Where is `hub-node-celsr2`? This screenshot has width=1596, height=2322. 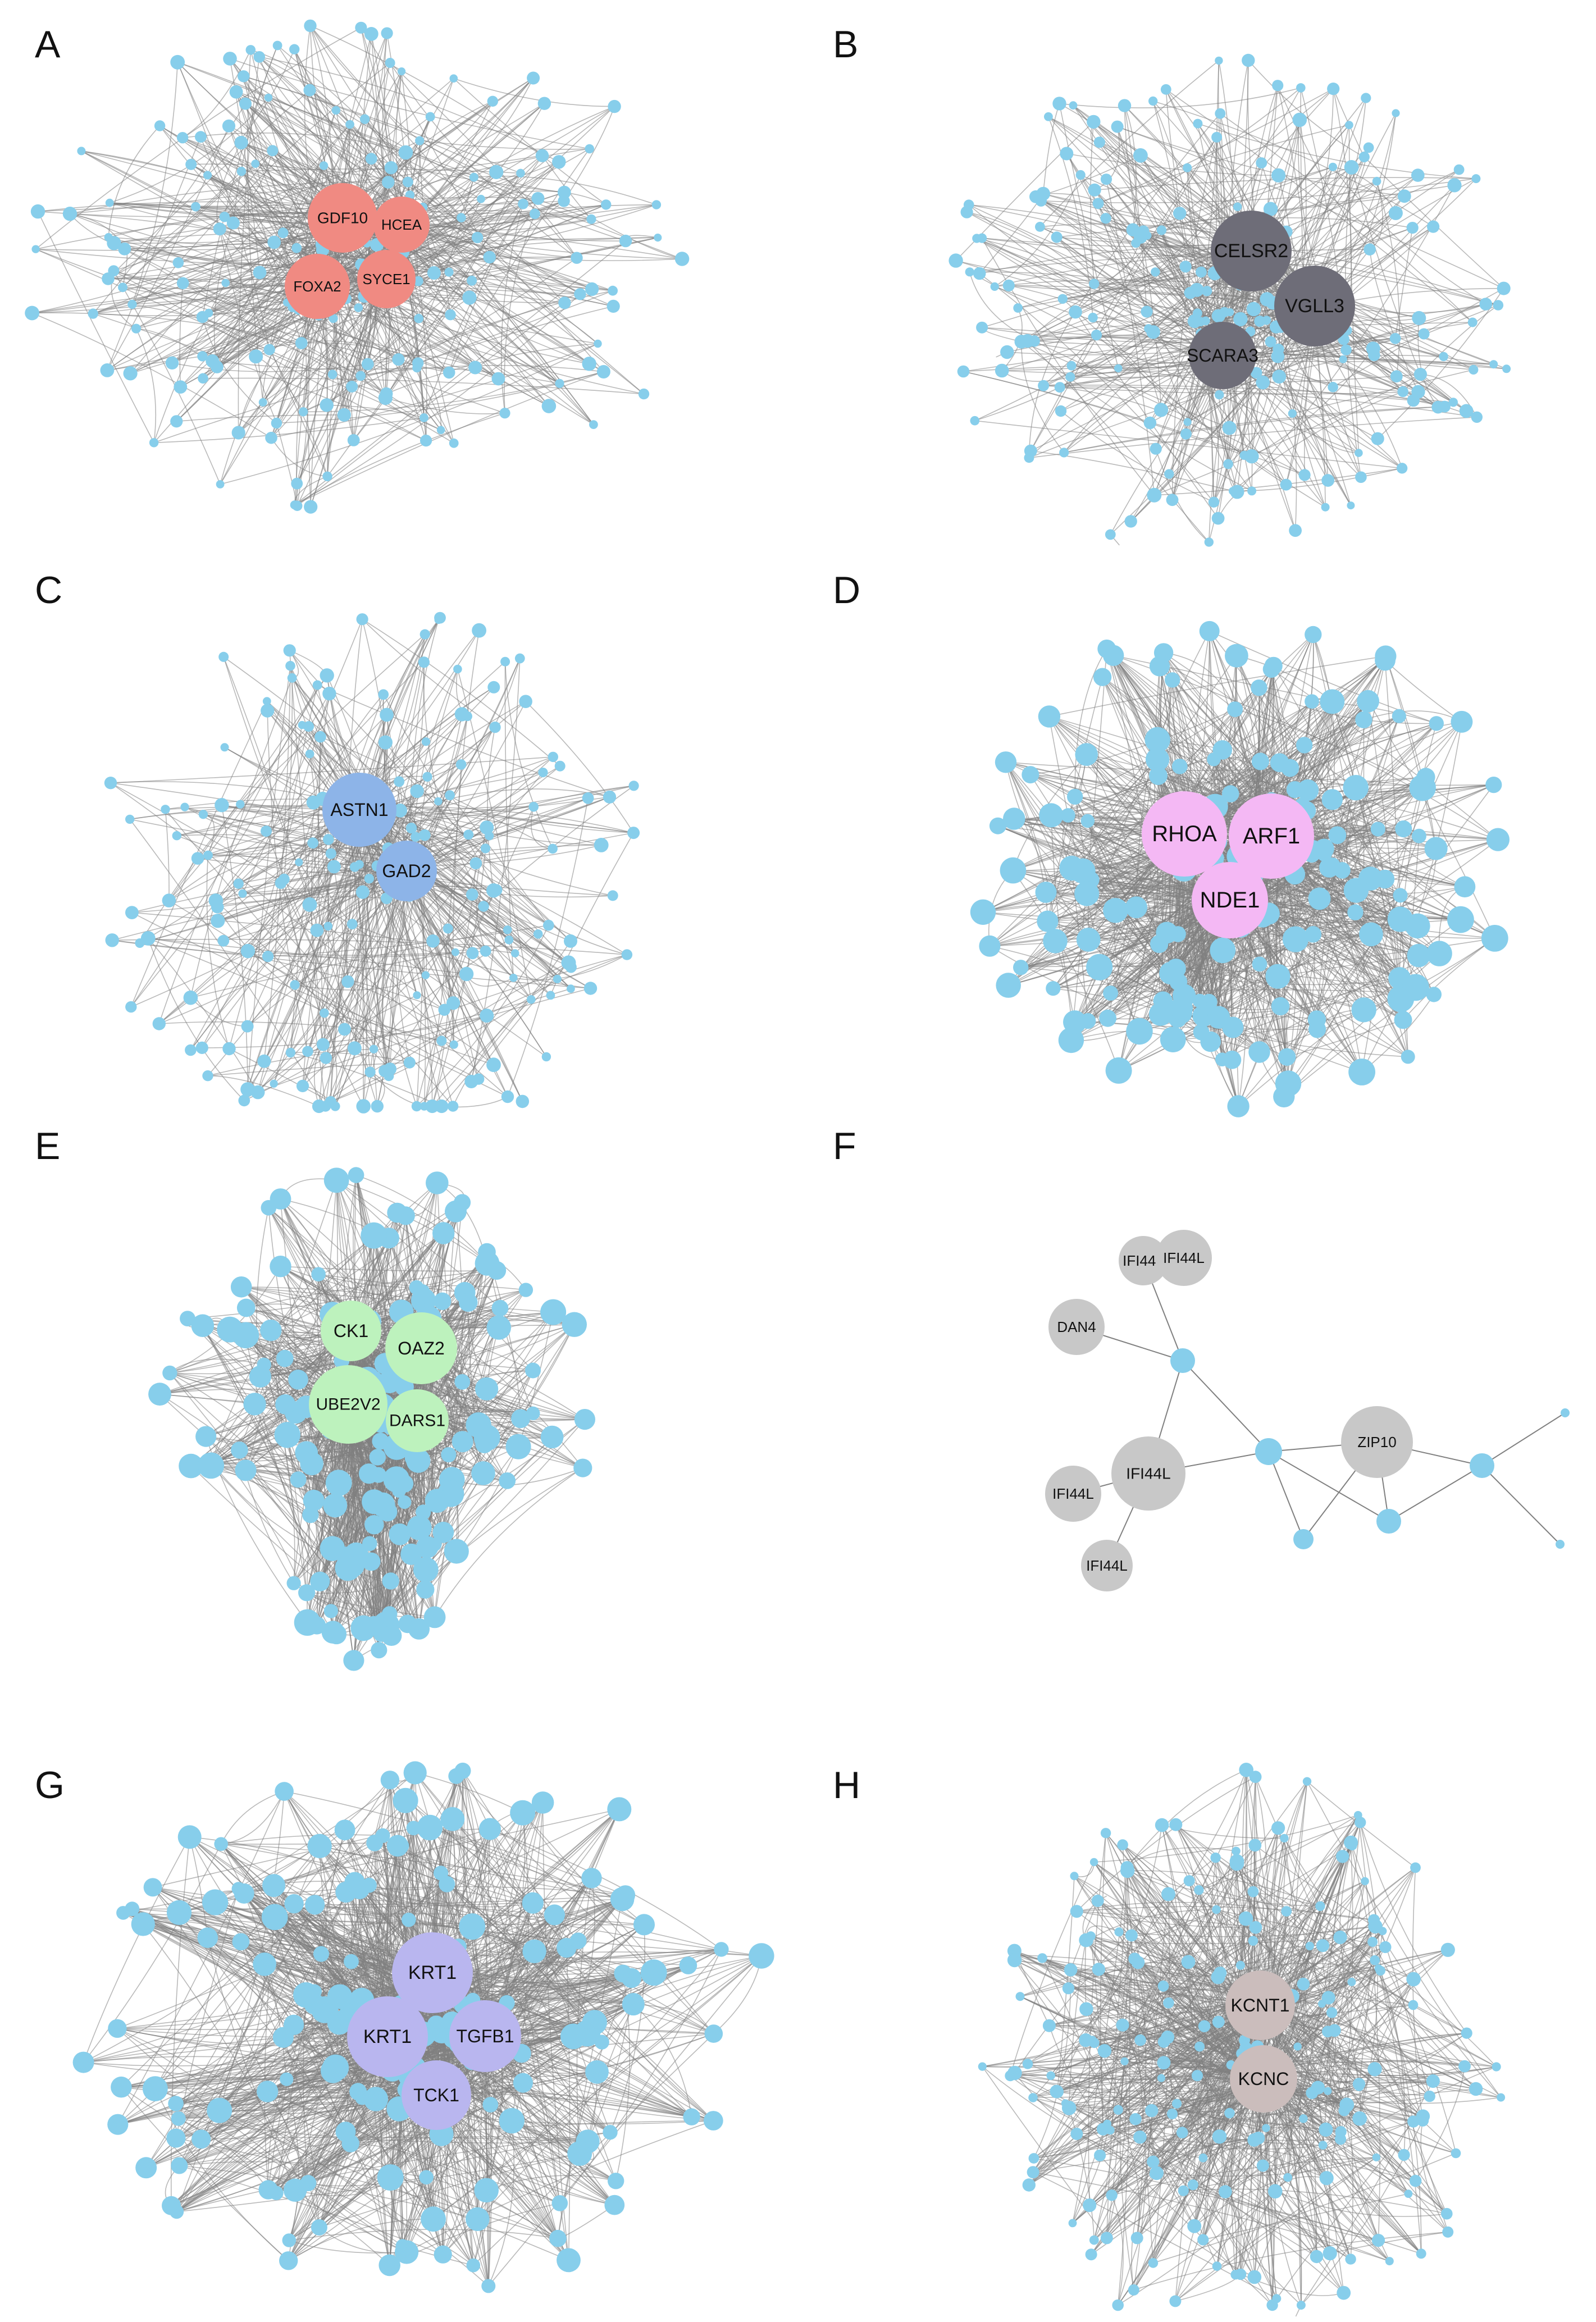
hub-node-celsr2 is located at coordinates (1251, 251).